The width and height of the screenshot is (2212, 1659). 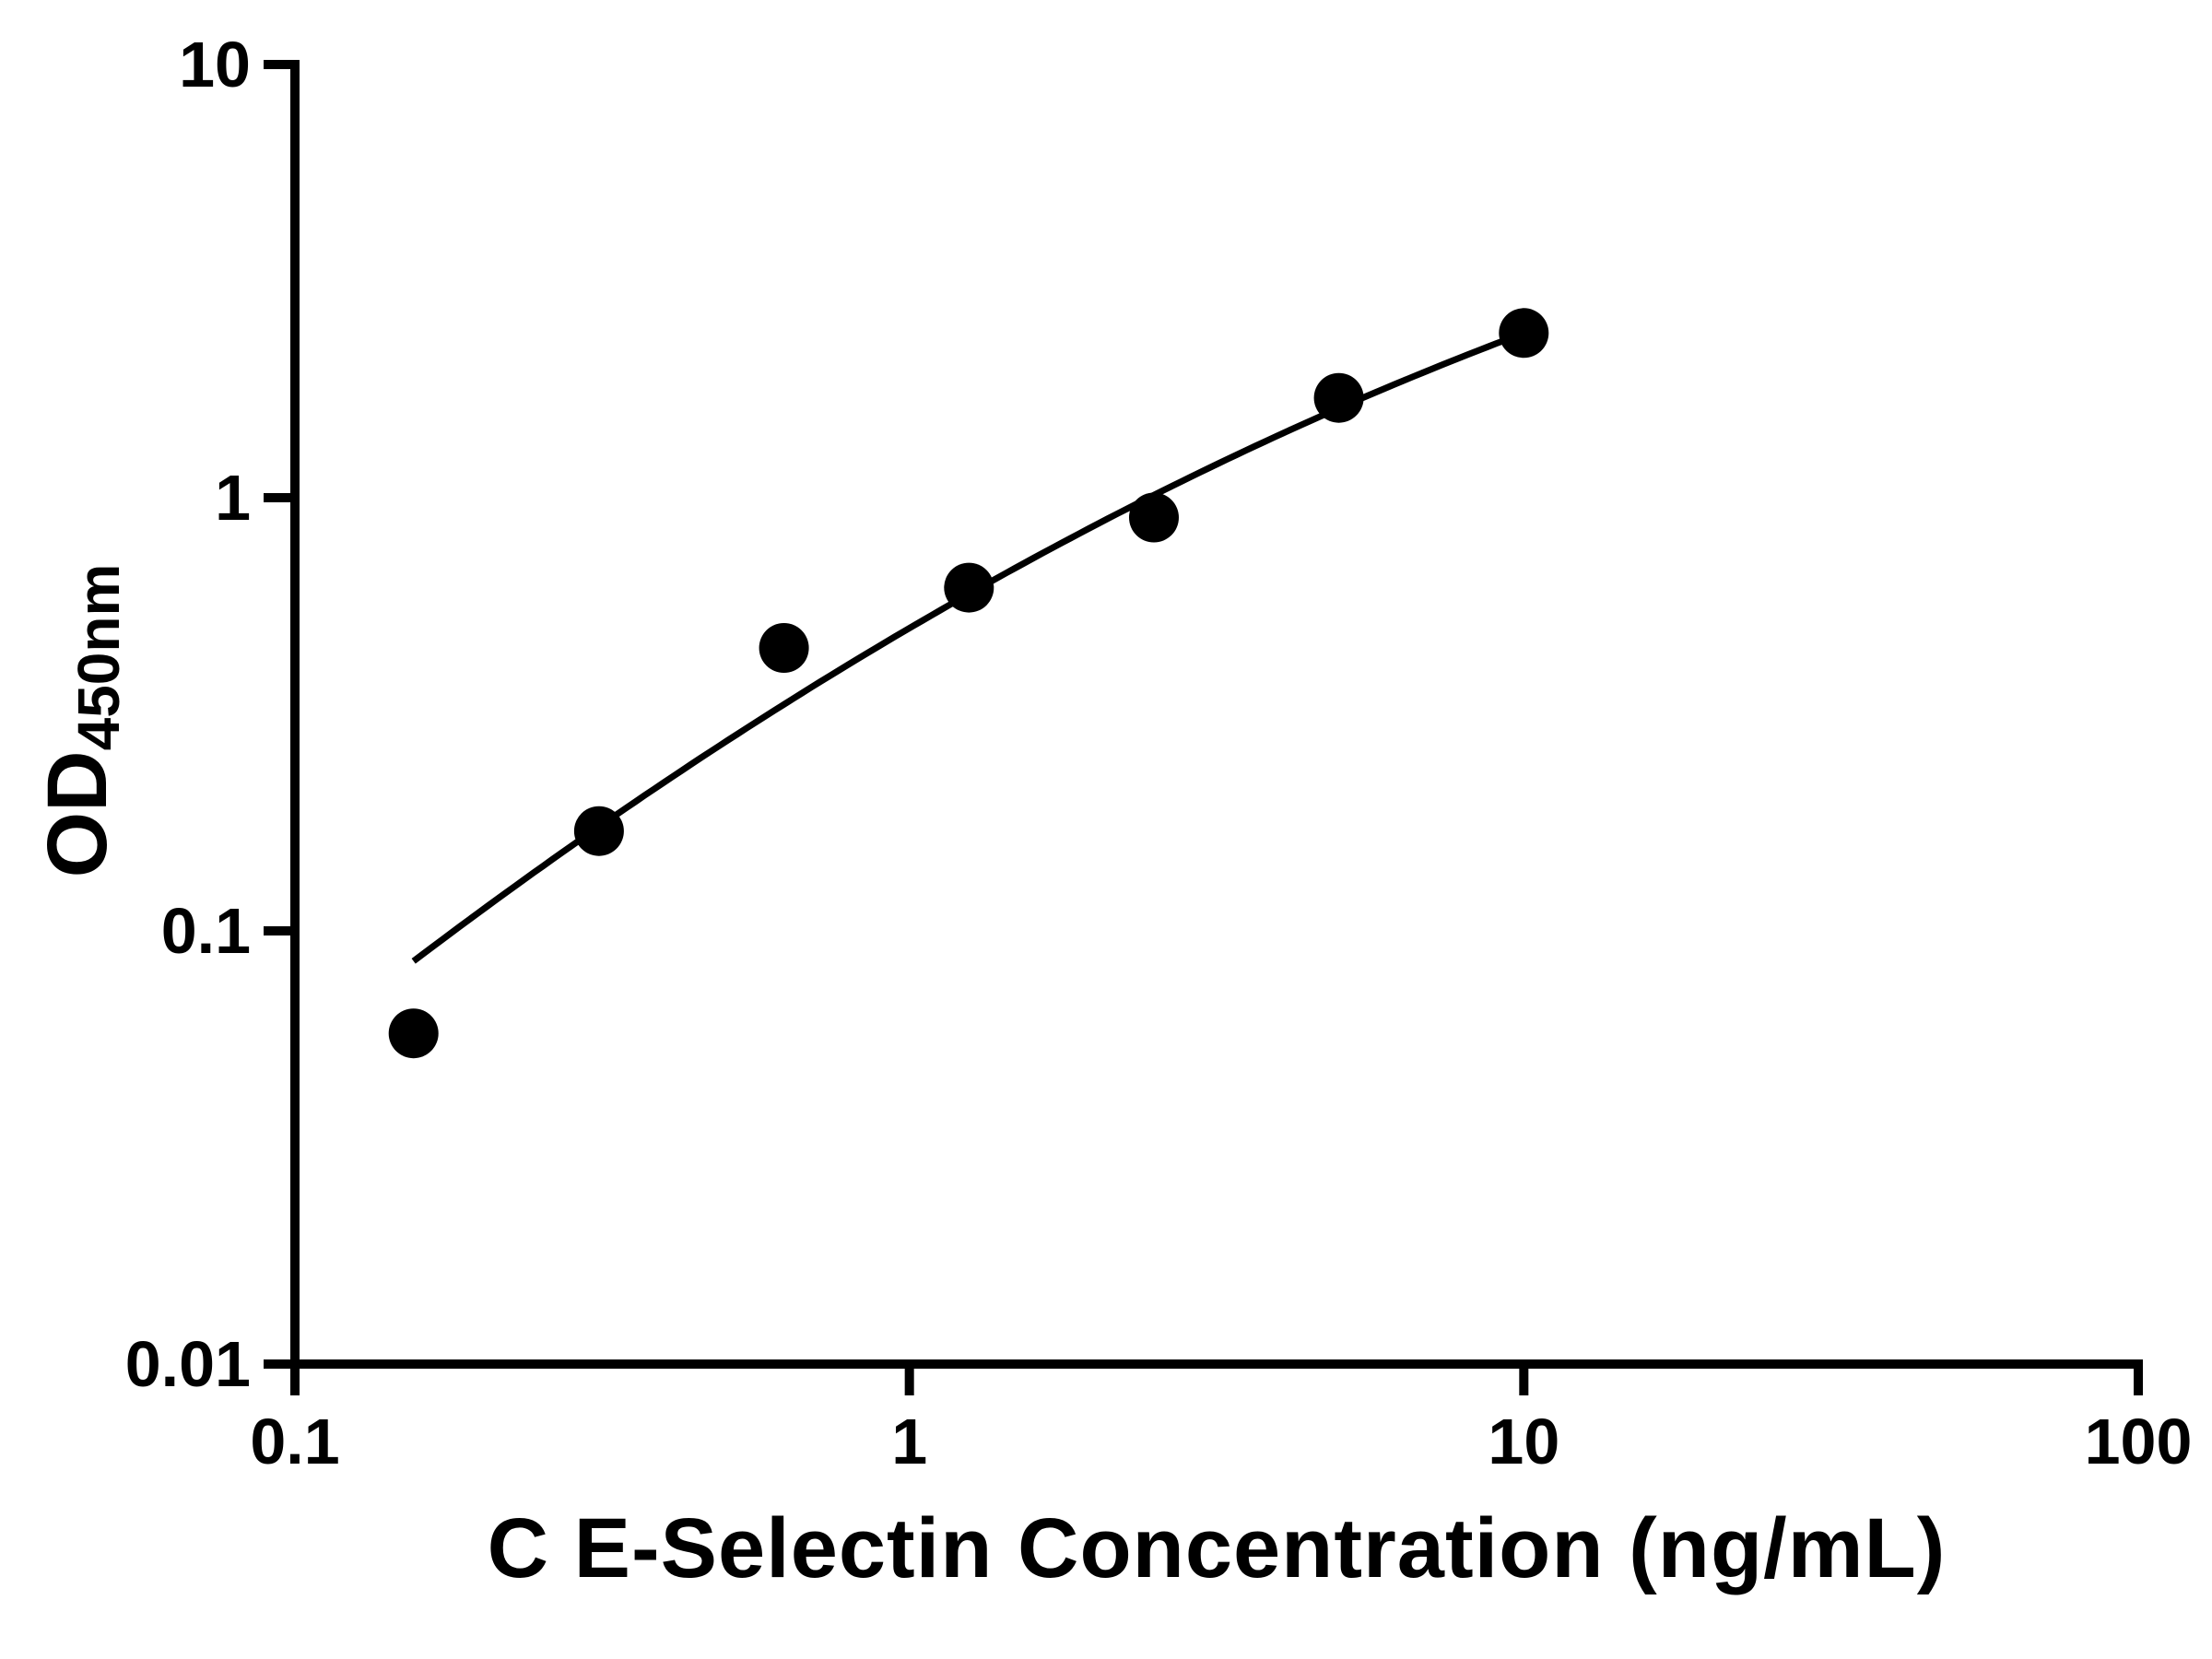 I want to click on y-tick-label: 1, so click(x=233, y=498).